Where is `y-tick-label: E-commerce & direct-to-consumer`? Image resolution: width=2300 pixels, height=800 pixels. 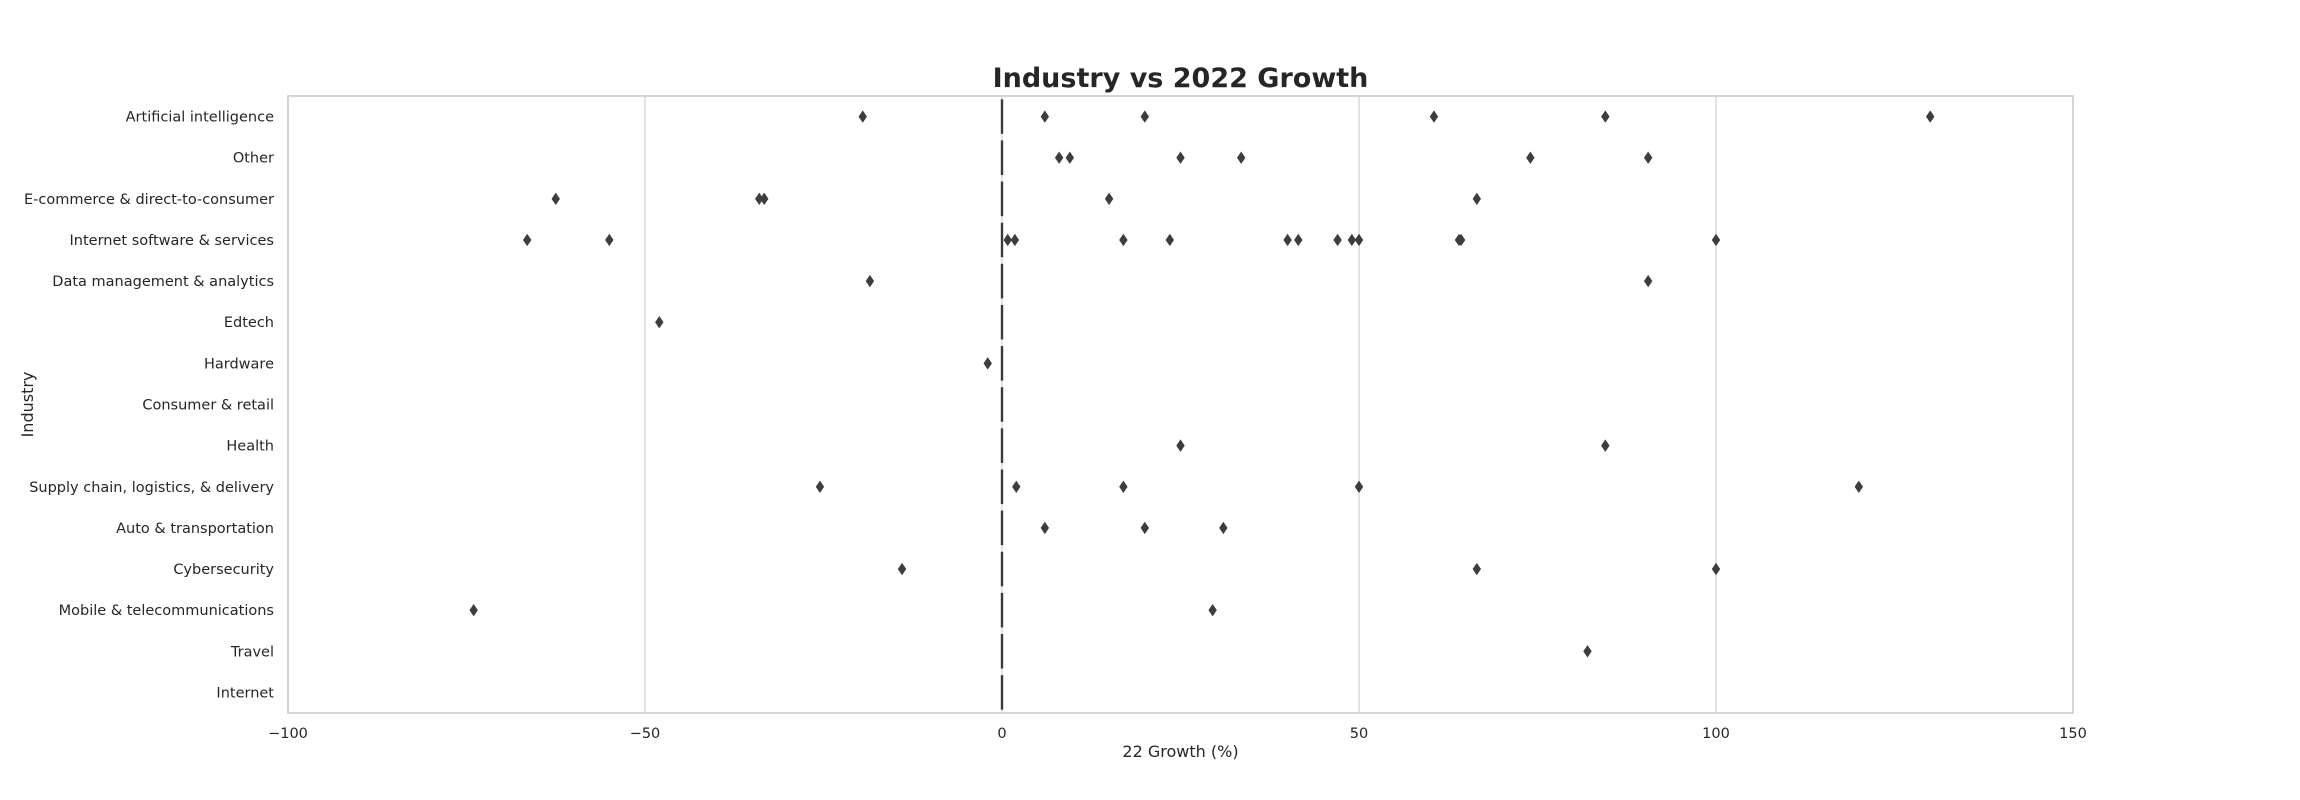
y-tick-label: E-commerce & direct-to-consumer is located at coordinates (149, 200).